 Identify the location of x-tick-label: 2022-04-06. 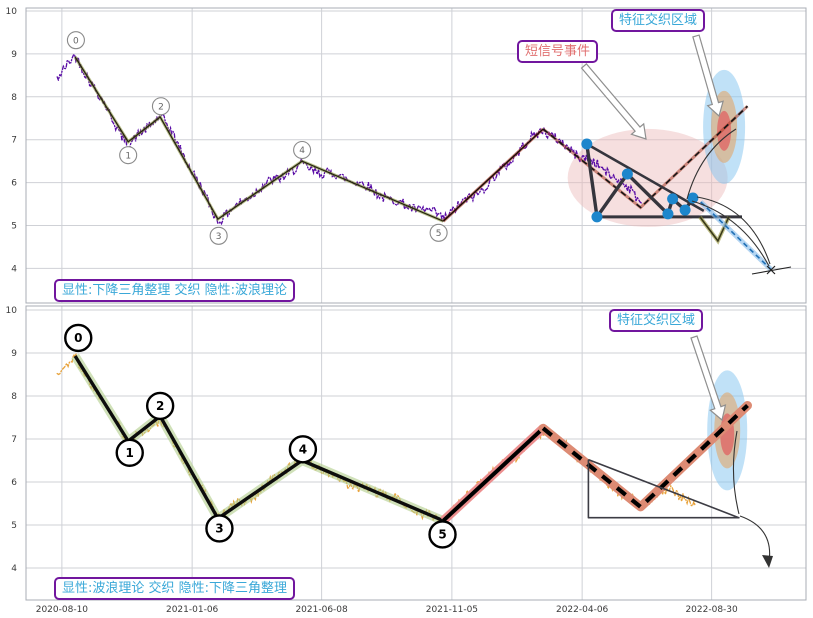
(582, 610).